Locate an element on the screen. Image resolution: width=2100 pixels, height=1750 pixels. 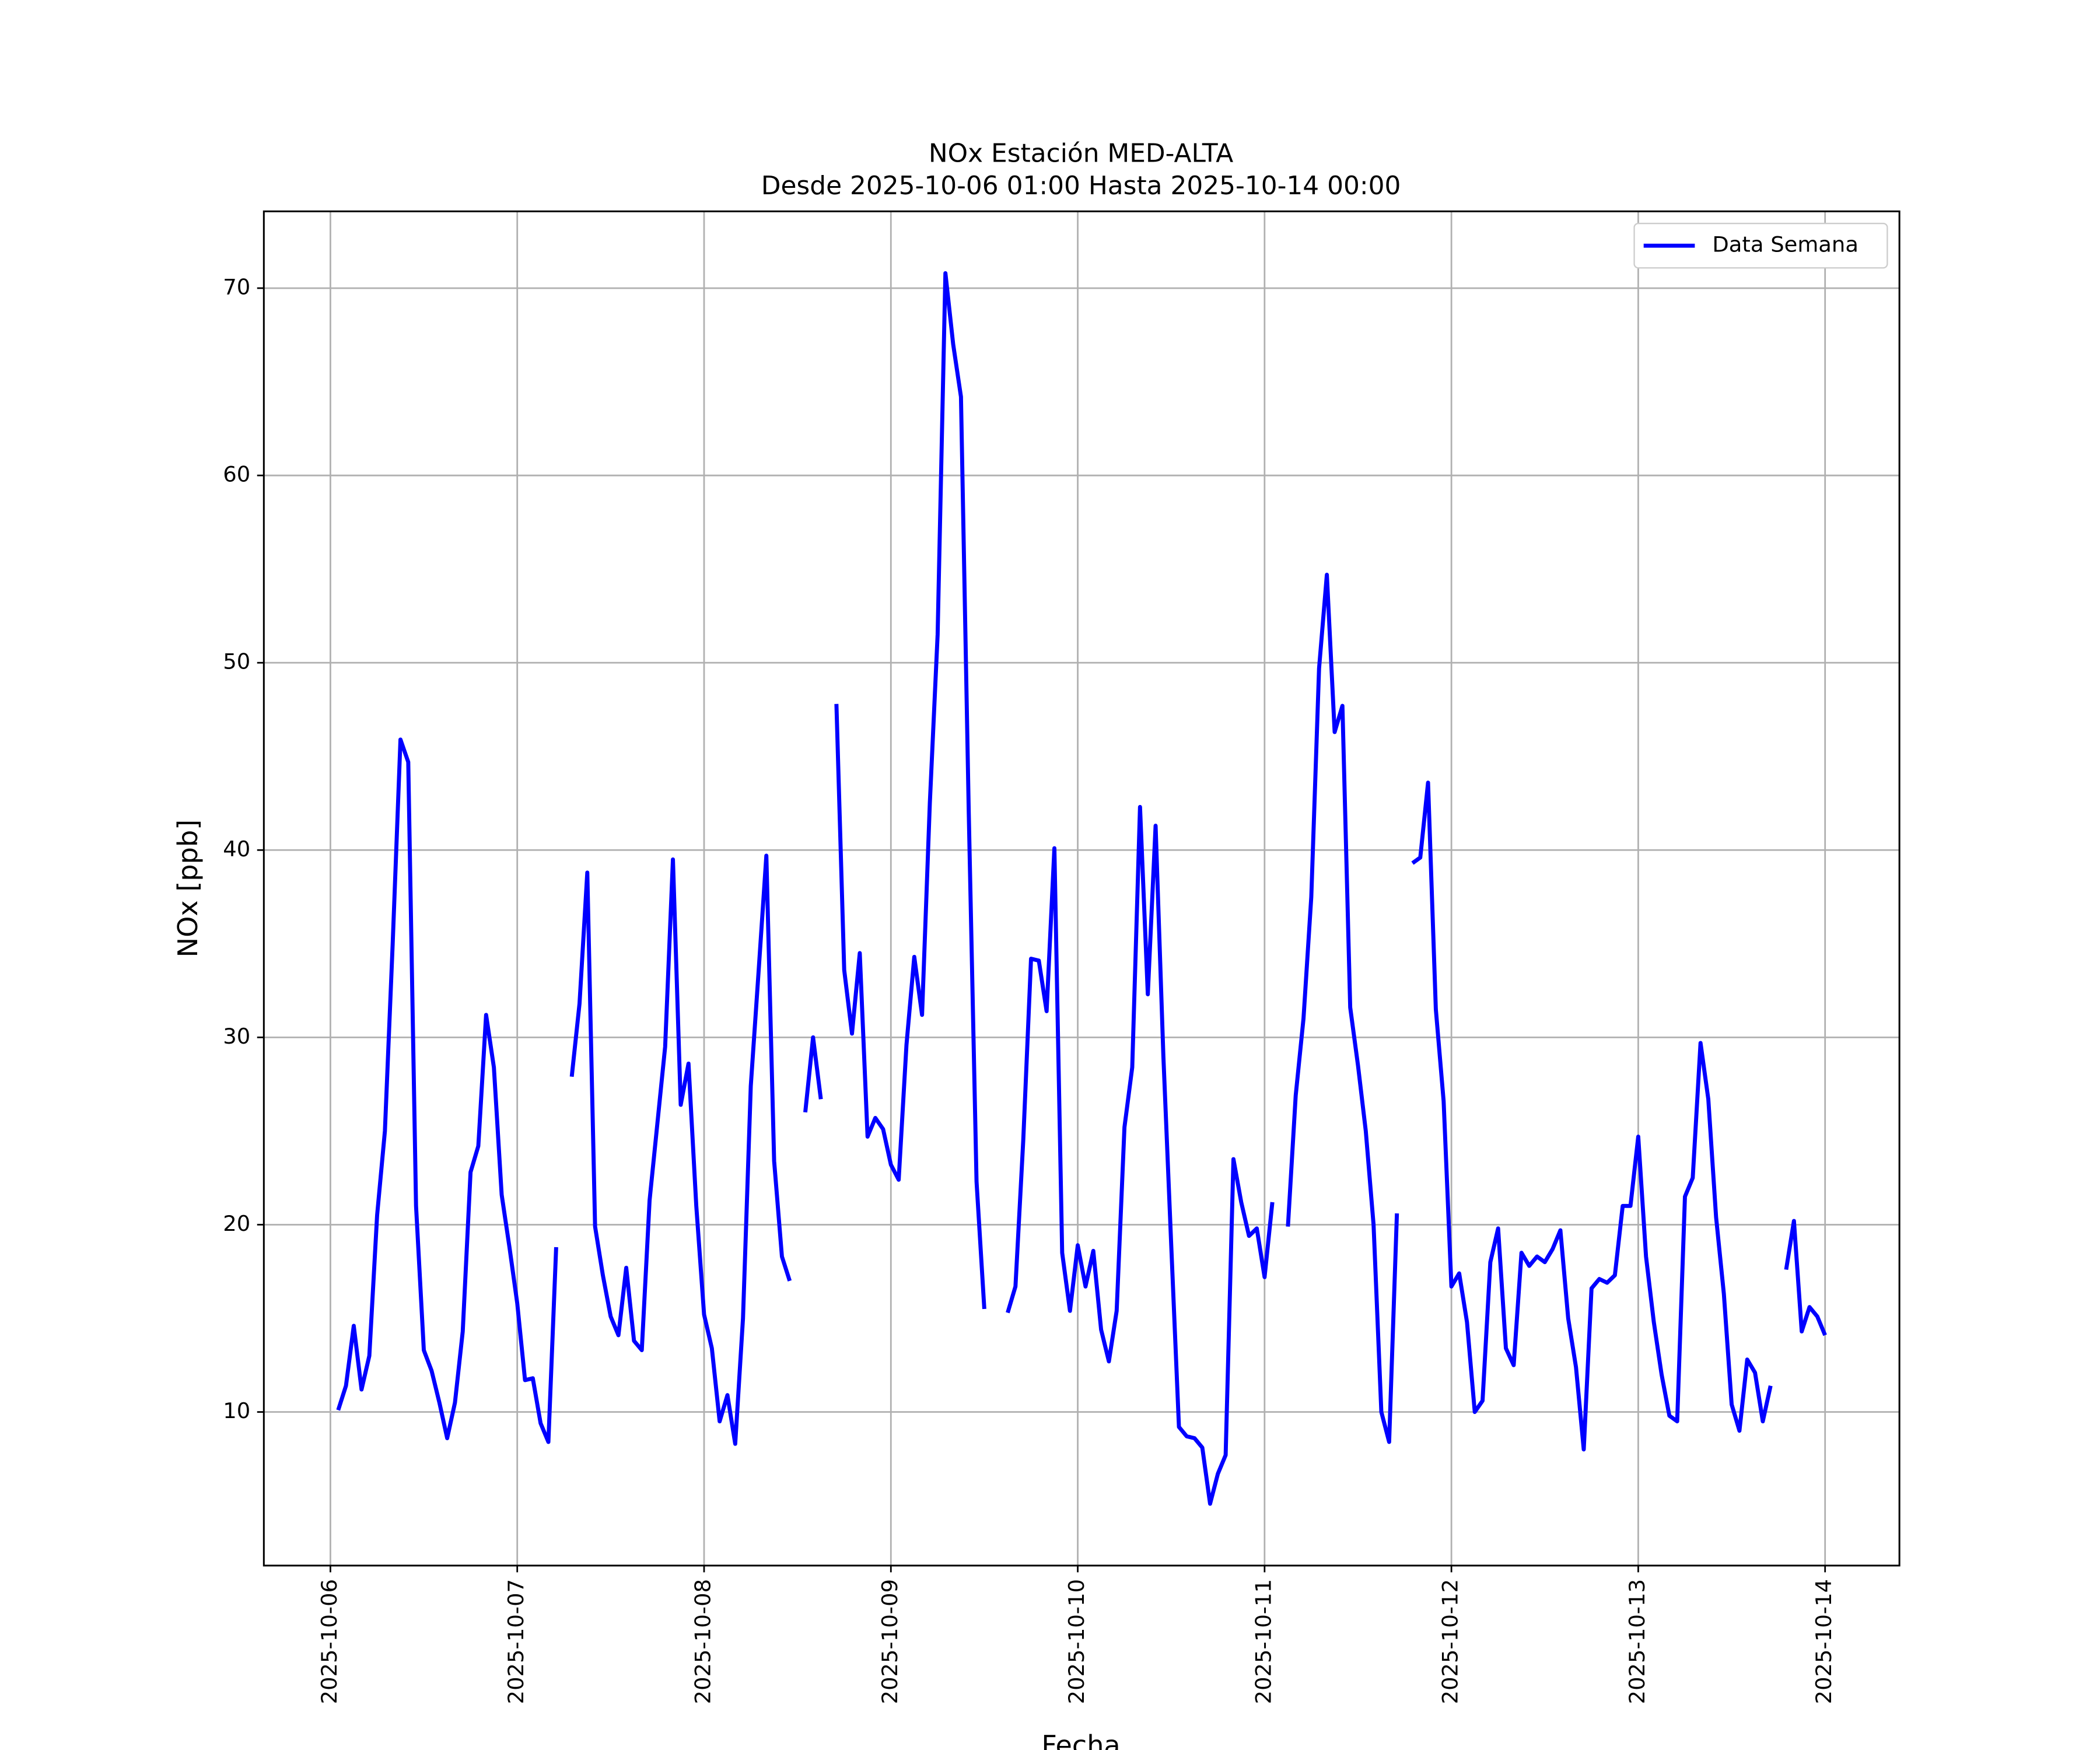
chart-title: NOx Estación MED-ALTA is located at coordinates (1081, 153).